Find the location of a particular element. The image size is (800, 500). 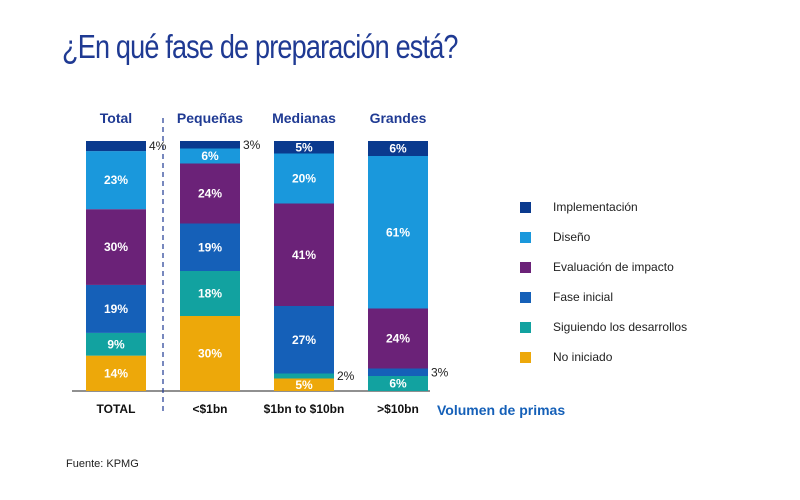

legend-label: Siguiendo los desarrollos is located at coordinates (620, 327).